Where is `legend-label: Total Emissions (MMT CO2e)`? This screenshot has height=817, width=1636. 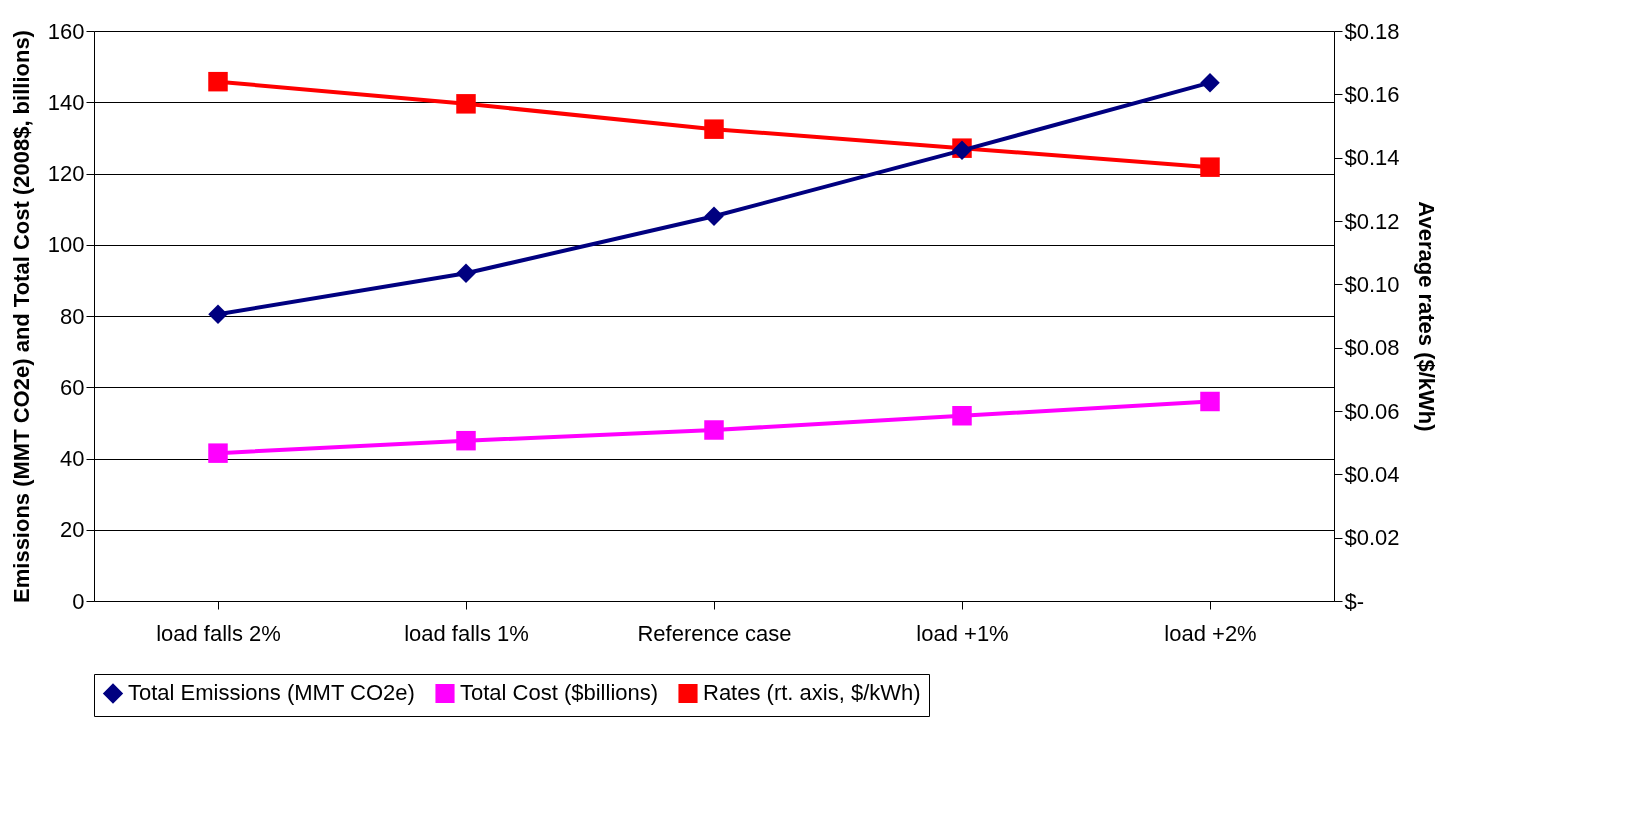
legend-label: Total Emissions (MMT CO2e) is located at coordinates (271, 693).